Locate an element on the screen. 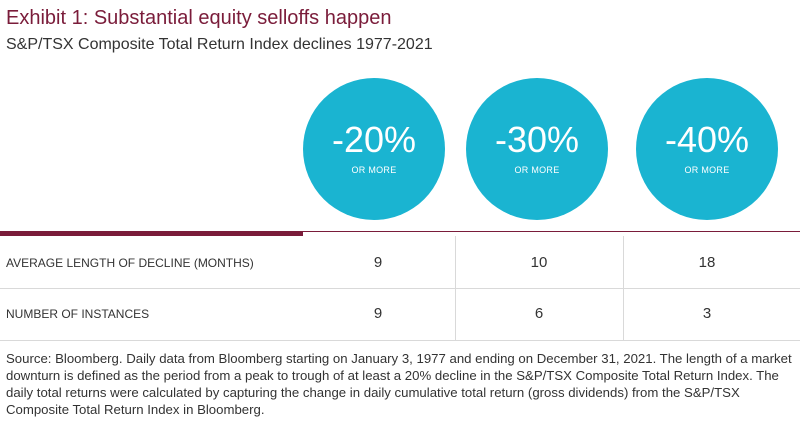  table-cell: 6 is located at coordinates (539, 313).